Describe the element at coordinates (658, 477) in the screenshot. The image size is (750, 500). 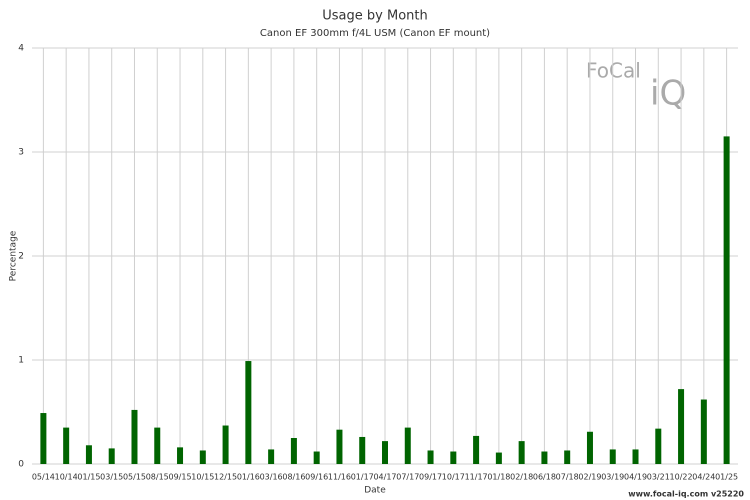
I see `x-tick-label: 03/21` at that location.